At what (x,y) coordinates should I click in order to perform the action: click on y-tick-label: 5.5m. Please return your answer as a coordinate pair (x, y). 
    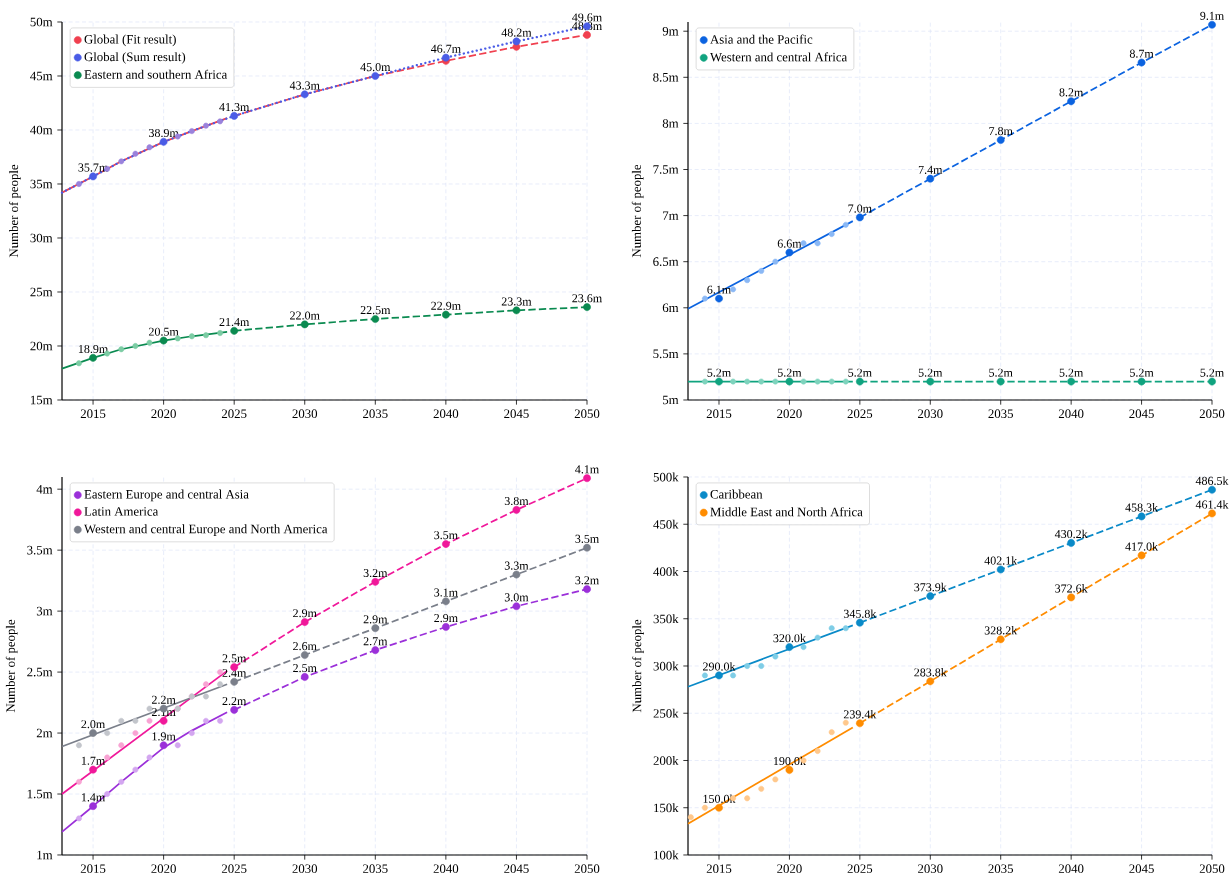
    Looking at the image, I should click on (666, 354).